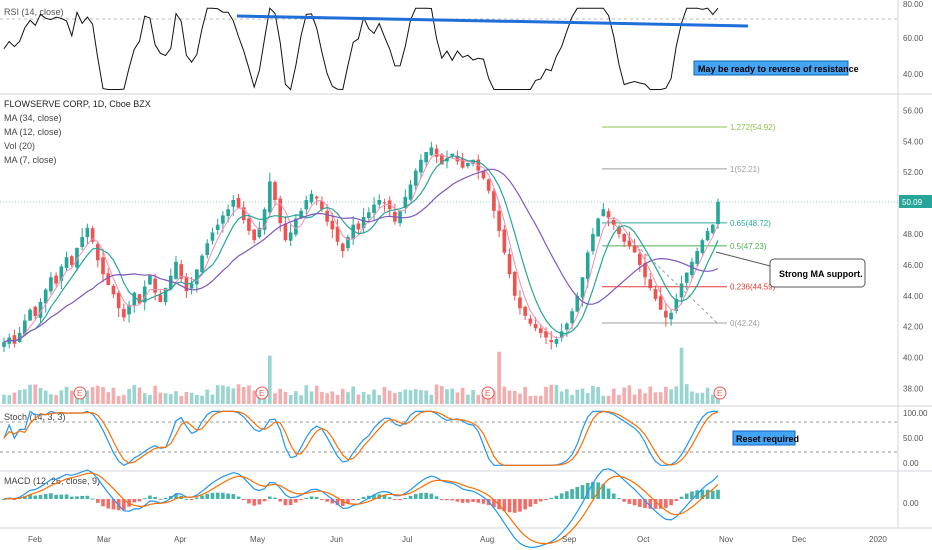 The image size is (932, 550). What do you see at coordinates (913, 358) in the screenshot?
I see `price-tick-label: 40.00` at bounding box center [913, 358].